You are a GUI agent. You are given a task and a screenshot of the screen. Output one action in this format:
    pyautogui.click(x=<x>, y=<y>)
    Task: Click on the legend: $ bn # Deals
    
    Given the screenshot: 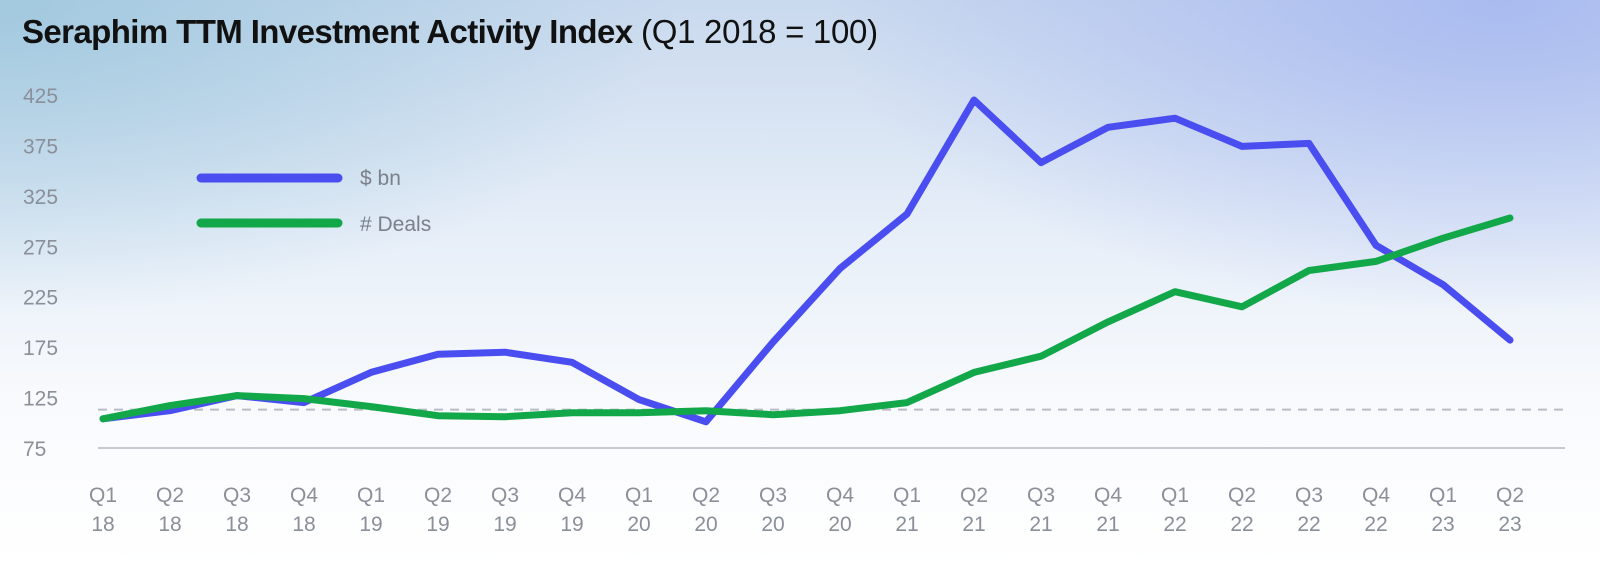 What is the action you would take?
    pyautogui.click(x=313, y=201)
    